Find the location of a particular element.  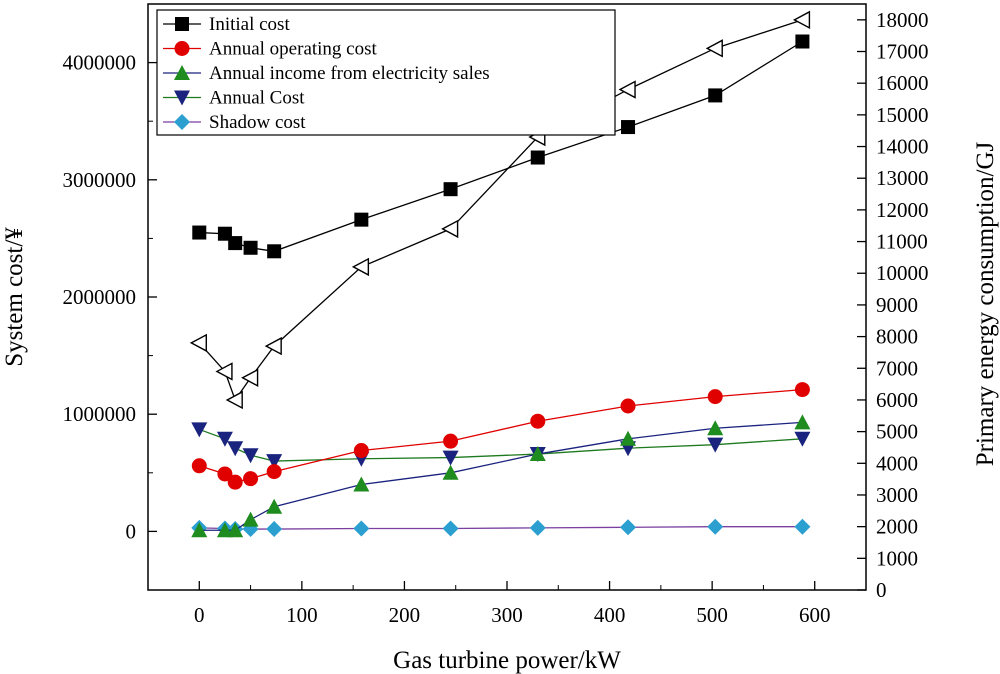

y-left-tick-label: 0 is located at coordinates (131, 531).